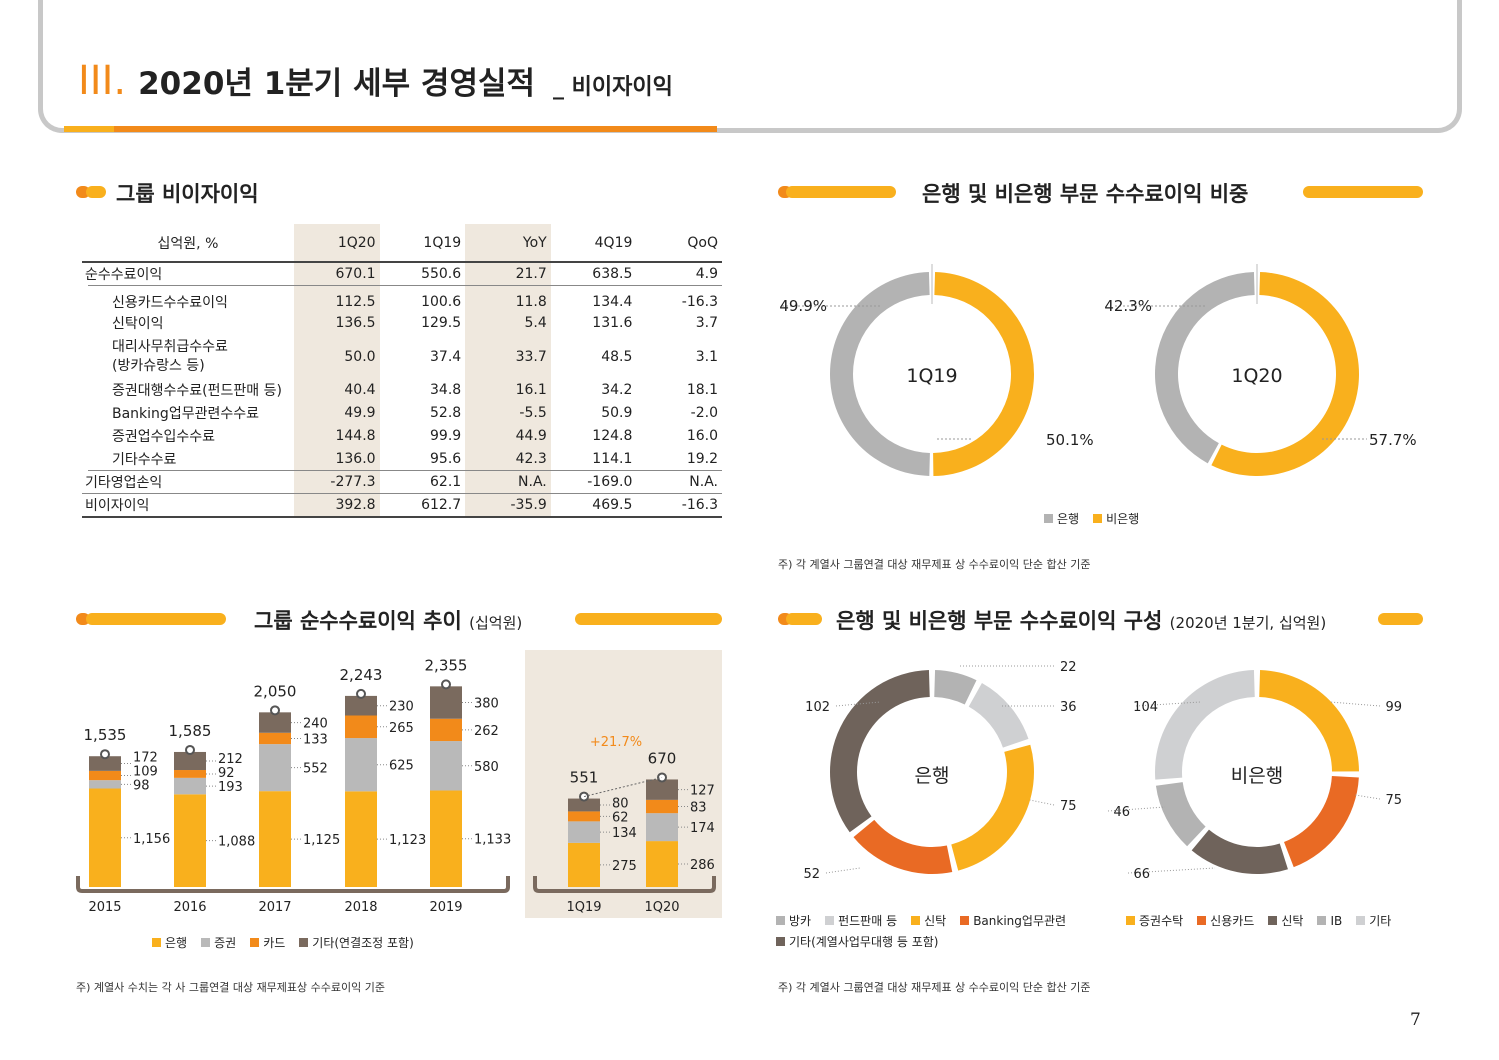 Image resolution: width=1499 pixels, height=1060 pixels. What do you see at coordinates (496, 623) in the screenshot?
I see `section-unit: (십억원)` at bounding box center [496, 623].